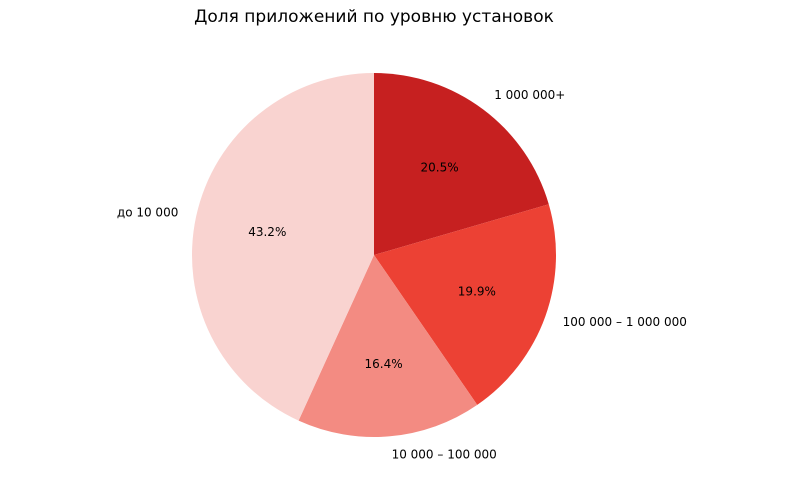  What do you see at coordinates (529, 95) in the screenshot?
I see `slice-category-label: 1 000 000+` at bounding box center [529, 95].